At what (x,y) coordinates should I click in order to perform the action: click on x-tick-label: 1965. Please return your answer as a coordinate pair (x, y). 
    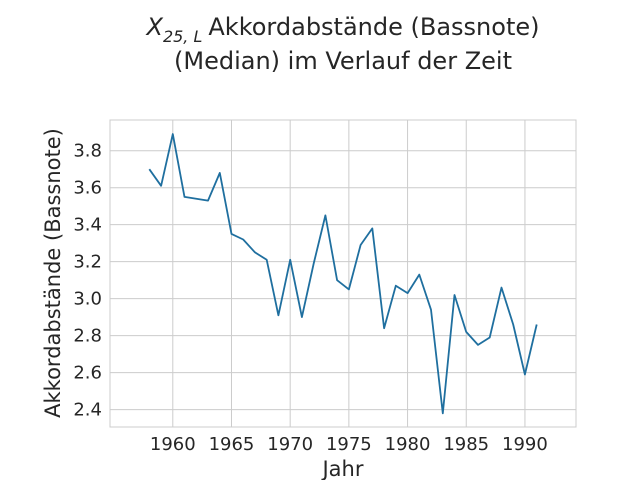
    Looking at the image, I should click on (232, 444).